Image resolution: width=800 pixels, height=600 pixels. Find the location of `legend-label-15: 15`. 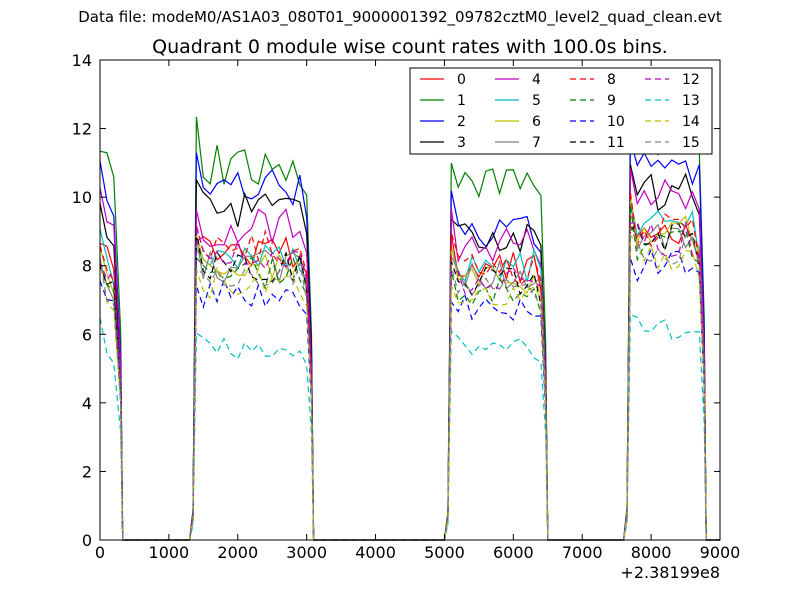

legend-label-15: 15 is located at coordinates (691, 143).